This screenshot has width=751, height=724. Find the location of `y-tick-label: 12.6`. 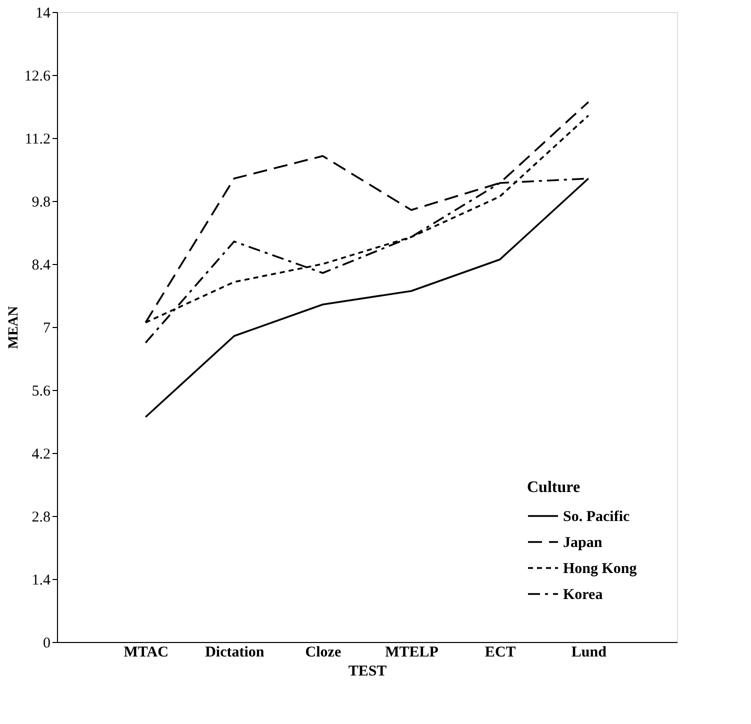

y-tick-label: 12.6 is located at coordinates (37, 76).